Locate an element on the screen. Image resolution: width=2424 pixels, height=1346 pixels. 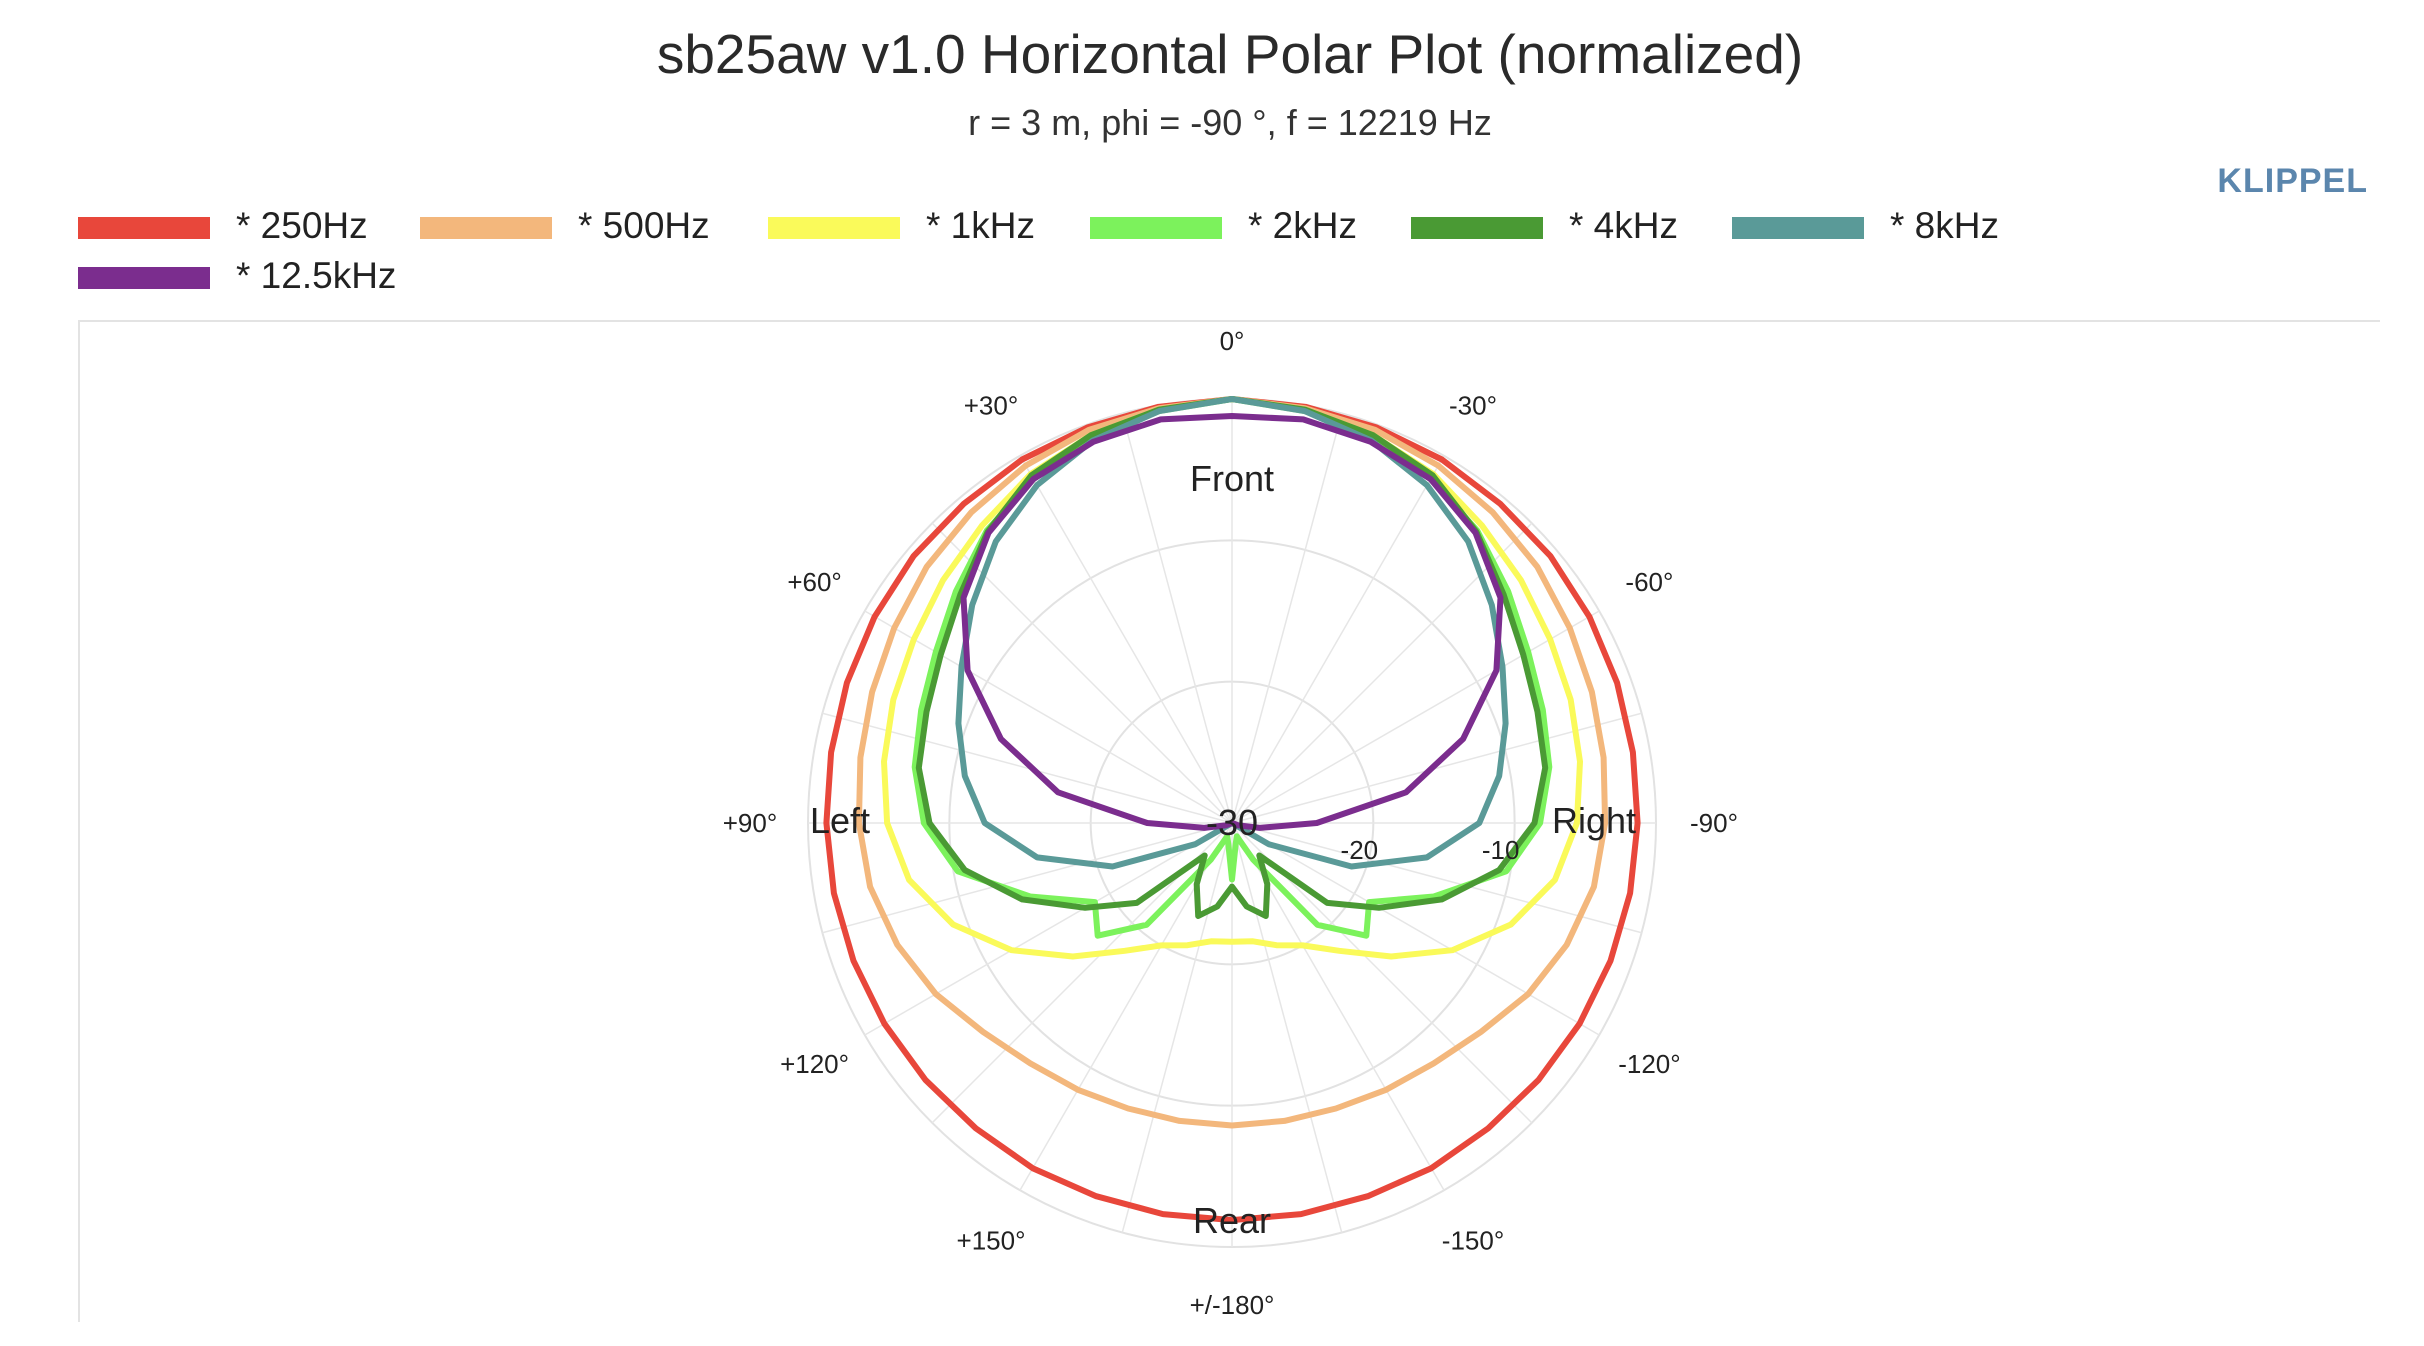
direction-label-left: Left is located at coordinates (840, 820).